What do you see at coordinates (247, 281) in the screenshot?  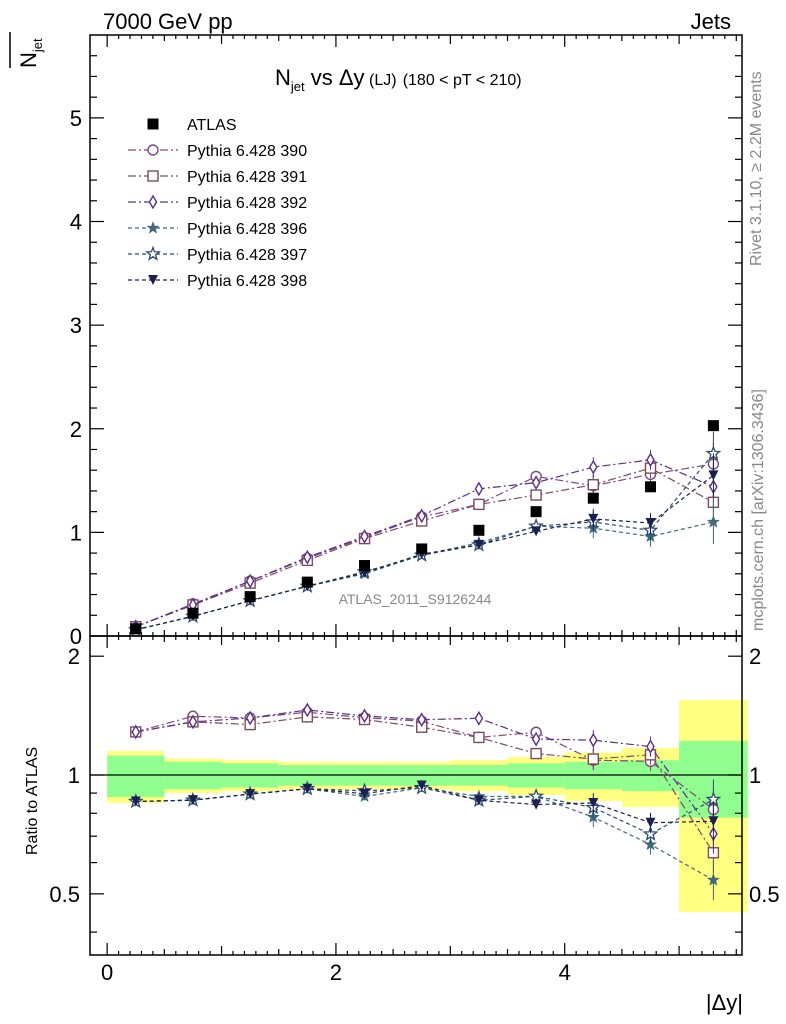 I see `legend-label: Pythia 6.428 398` at bounding box center [247, 281].